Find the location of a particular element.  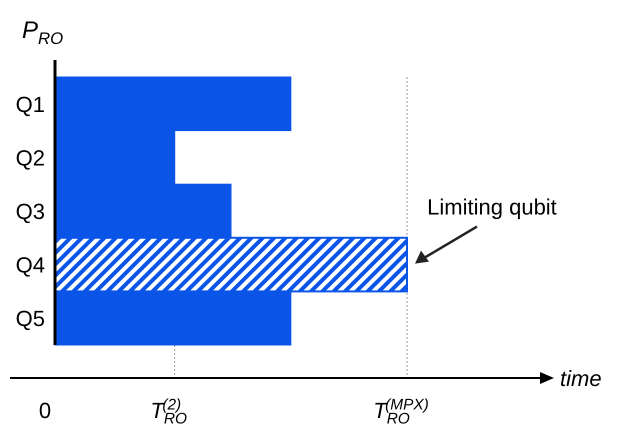

y-tick-label: Q5 is located at coordinates (30, 319).